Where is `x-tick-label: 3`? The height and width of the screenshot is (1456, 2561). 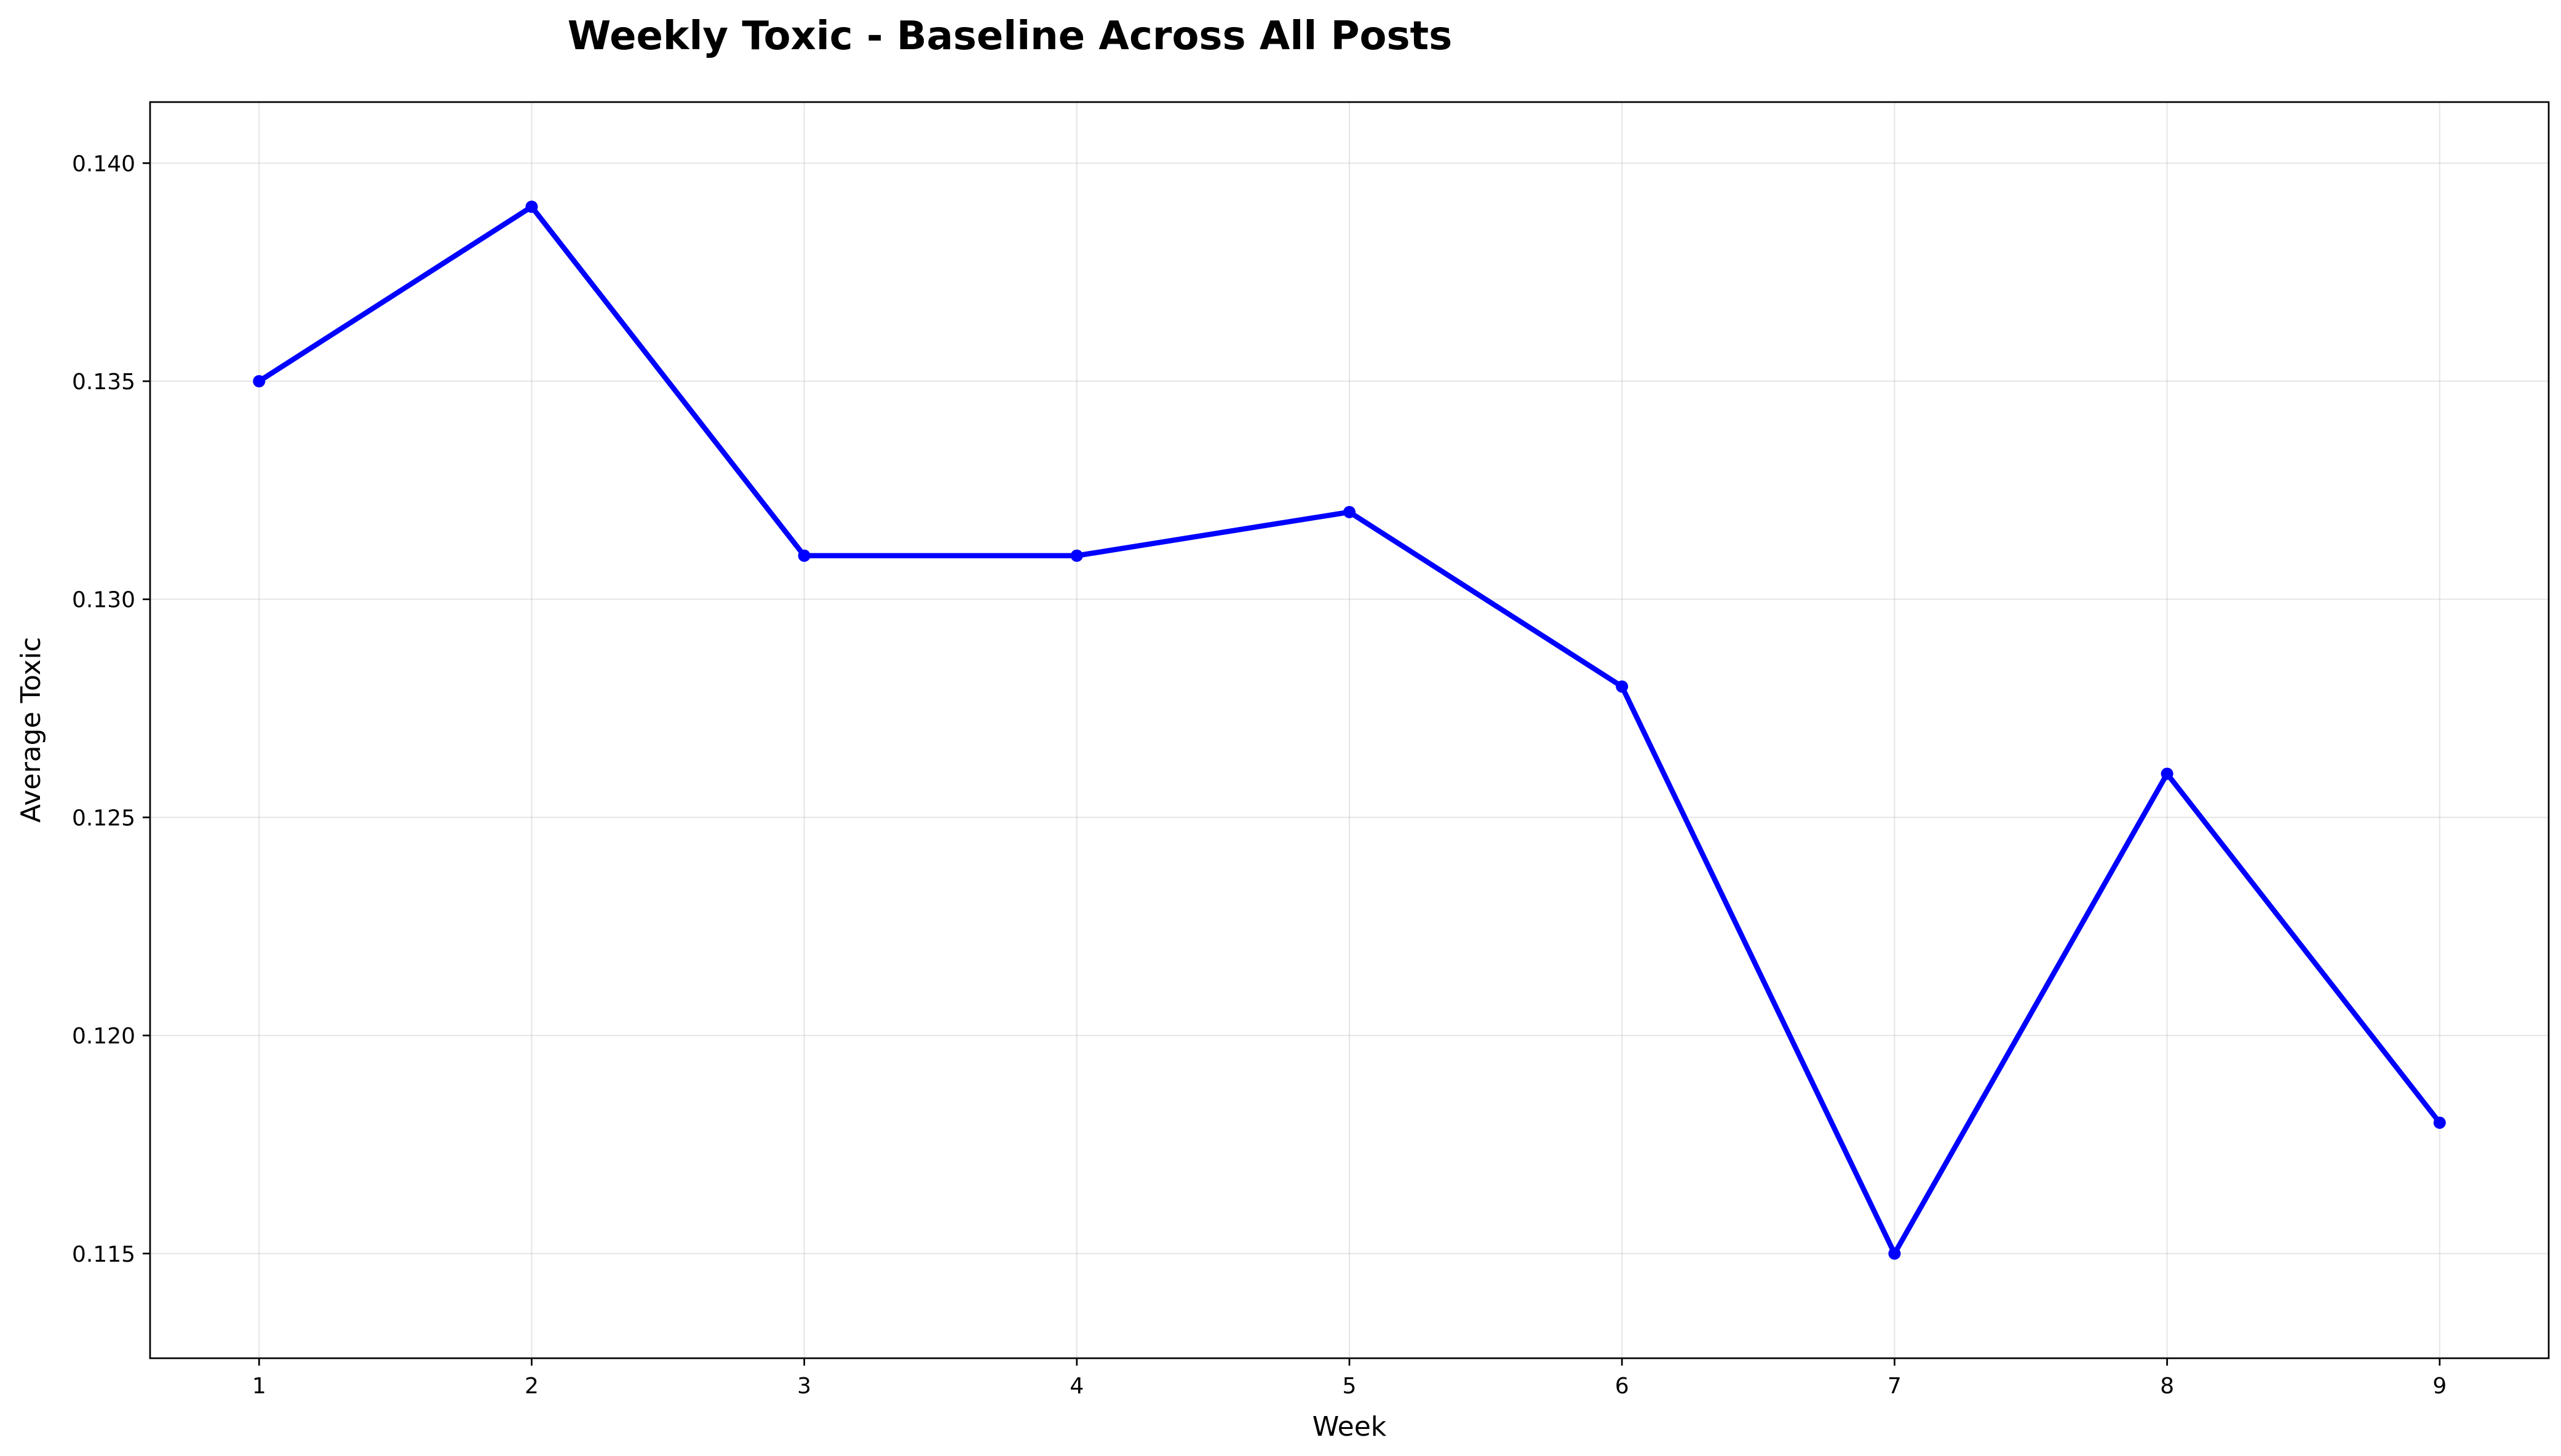
x-tick-label: 3 is located at coordinates (804, 1387).